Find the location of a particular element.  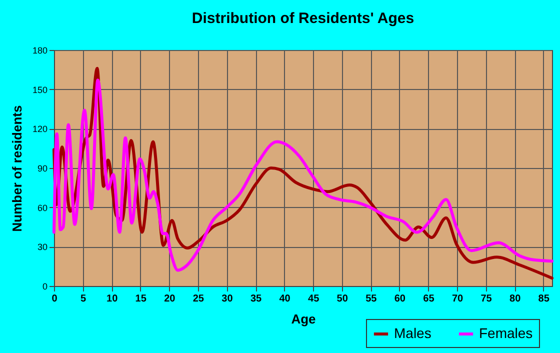

x-tick-label: 25 is located at coordinates (198, 299).